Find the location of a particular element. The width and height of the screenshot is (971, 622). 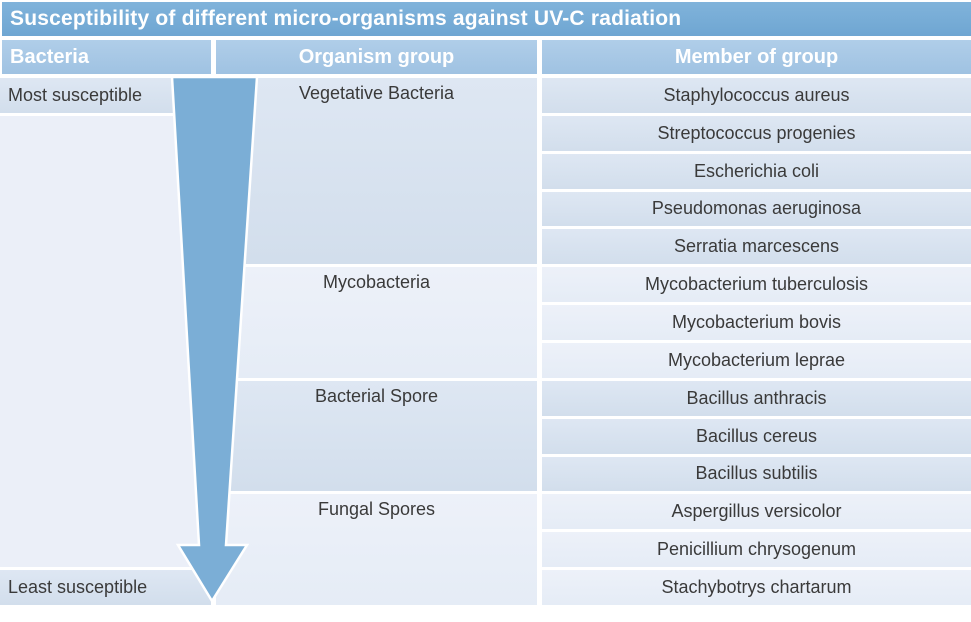

group-cell-bacterial-spore: Bacterial Spore is located at coordinates (376, 436).